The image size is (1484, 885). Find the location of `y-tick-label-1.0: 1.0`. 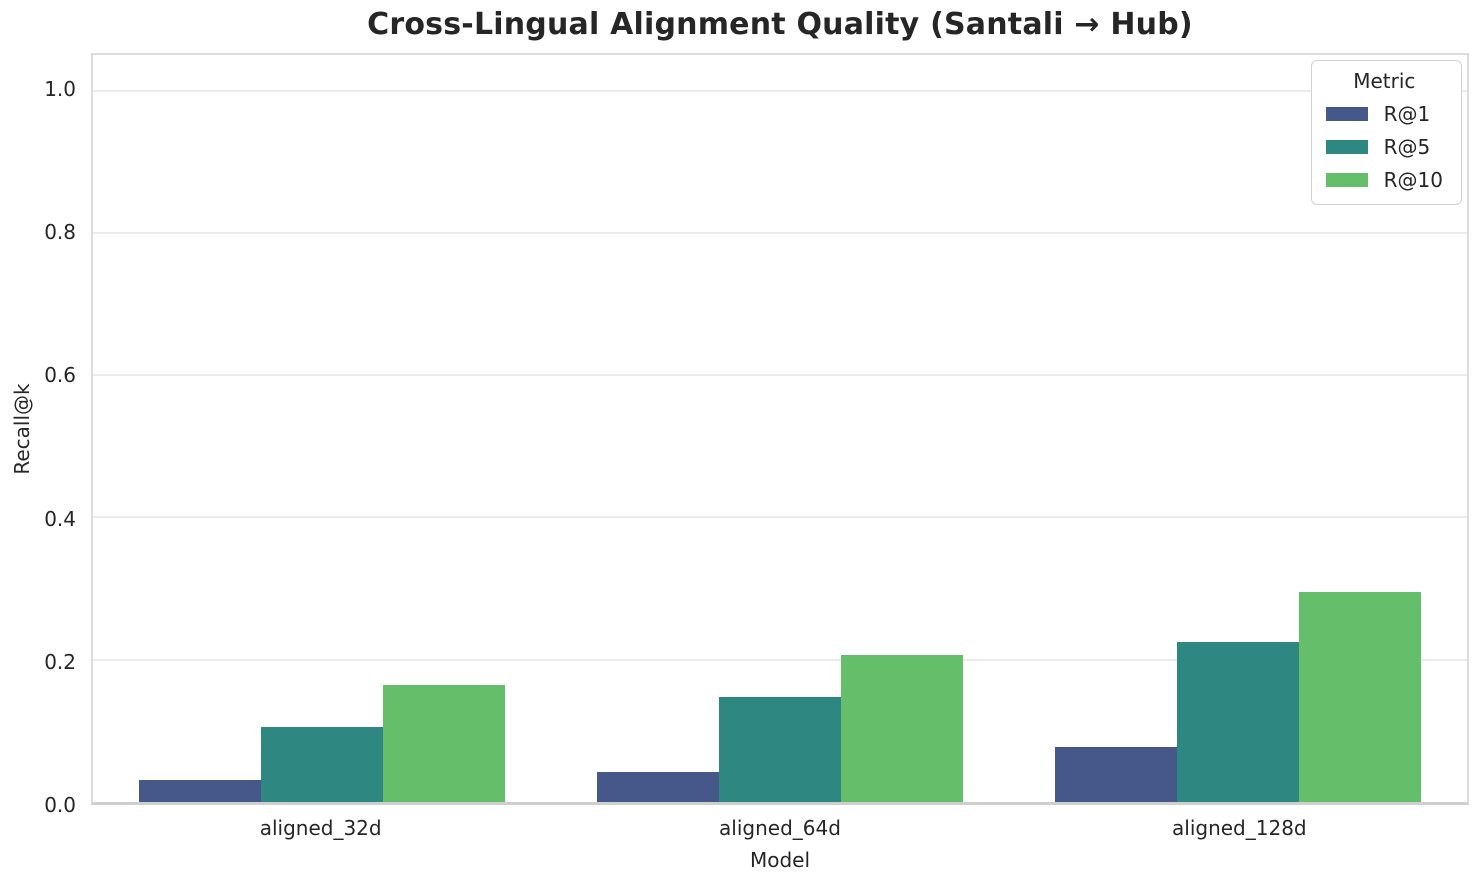

y-tick-label-1.0: 1.0 is located at coordinates (60, 88).